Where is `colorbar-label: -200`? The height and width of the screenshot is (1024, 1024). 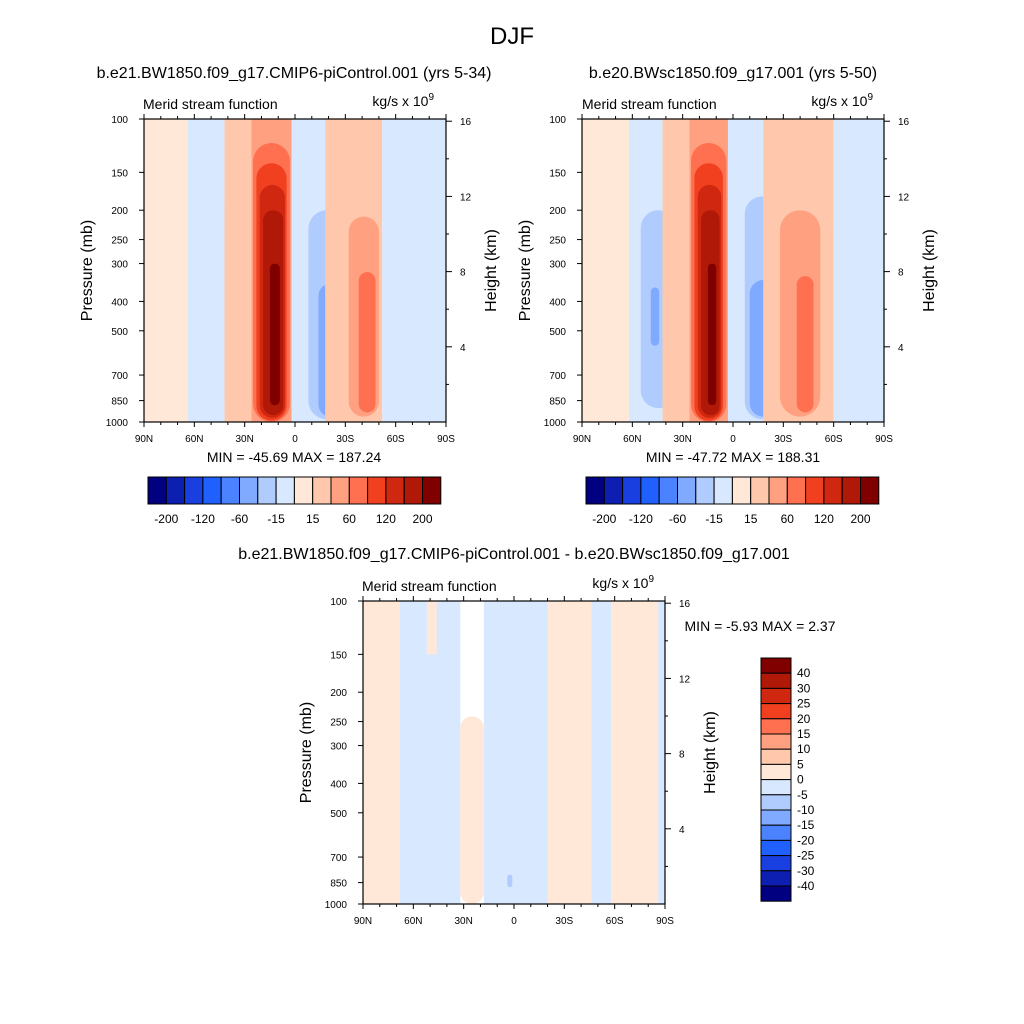
colorbar-label: -200 is located at coordinates (604, 519).